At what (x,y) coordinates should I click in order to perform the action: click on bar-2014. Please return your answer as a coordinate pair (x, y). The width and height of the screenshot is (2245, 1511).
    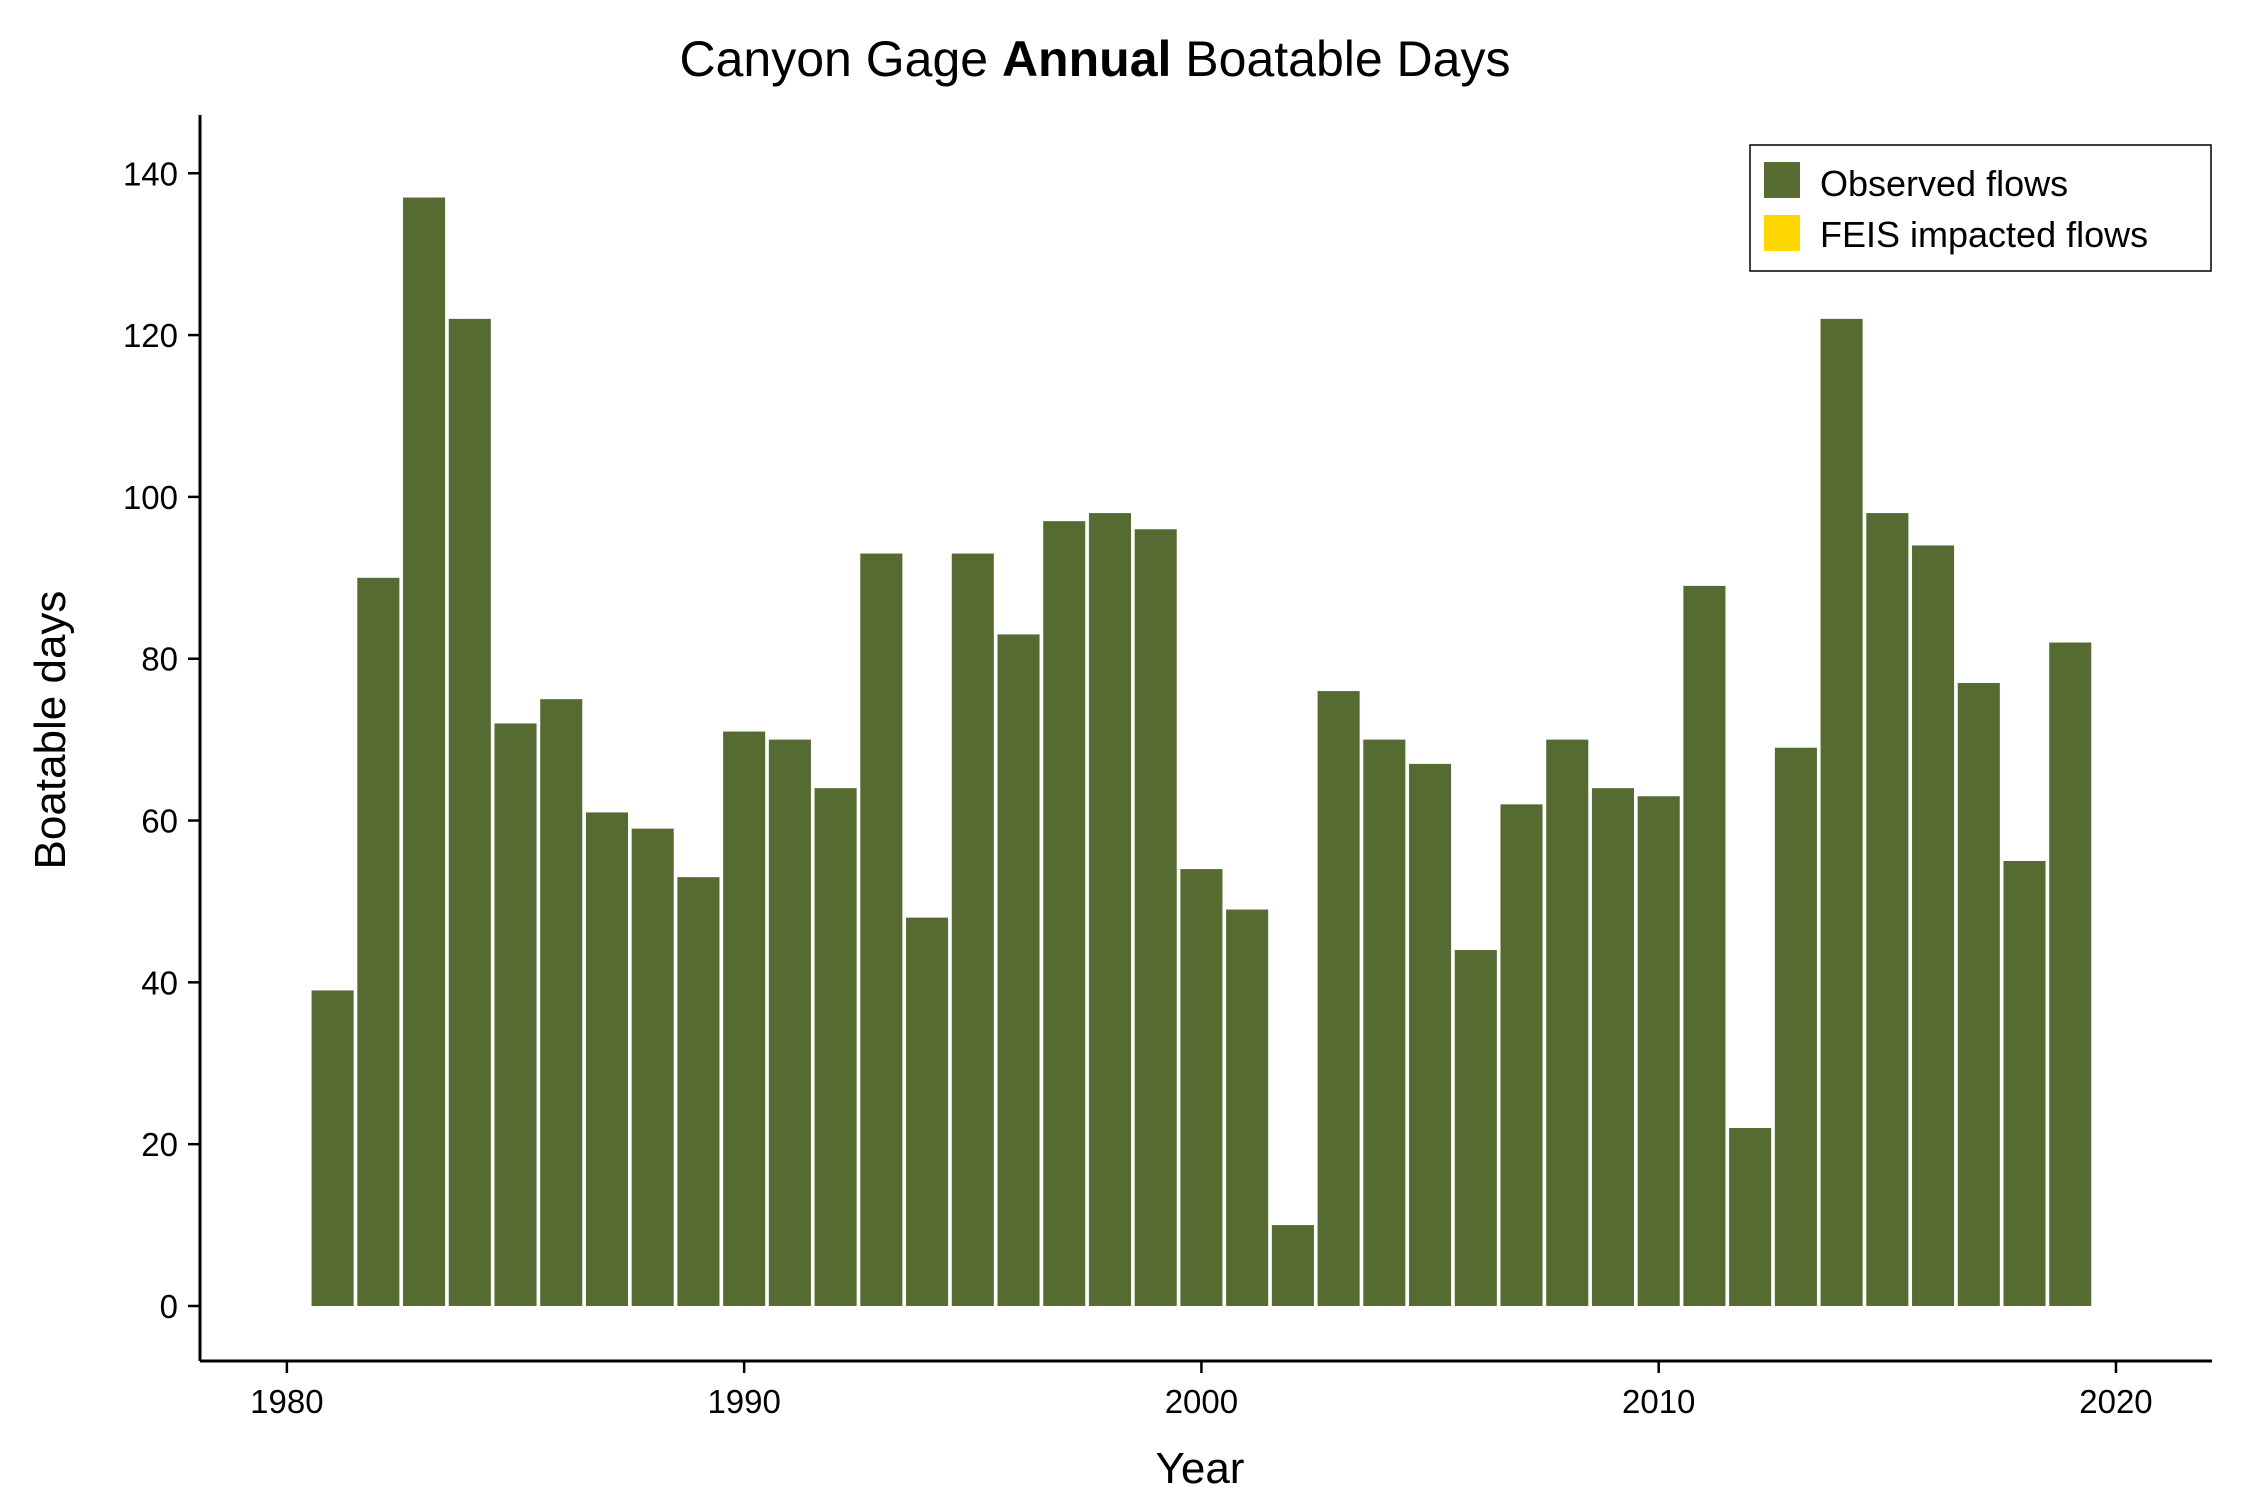
    Looking at the image, I should click on (1841, 812).